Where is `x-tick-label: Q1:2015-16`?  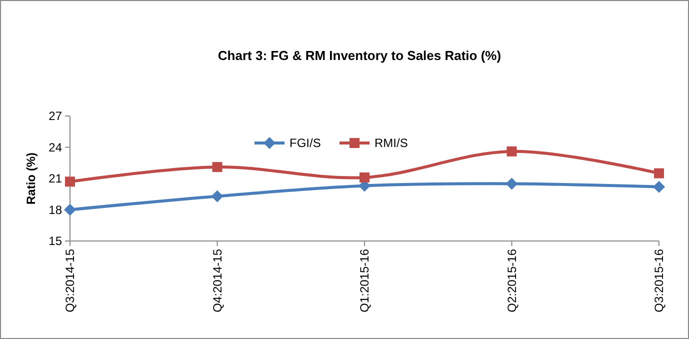 x-tick-label: Q1:2015-16 is located at coordinates (365, 280).